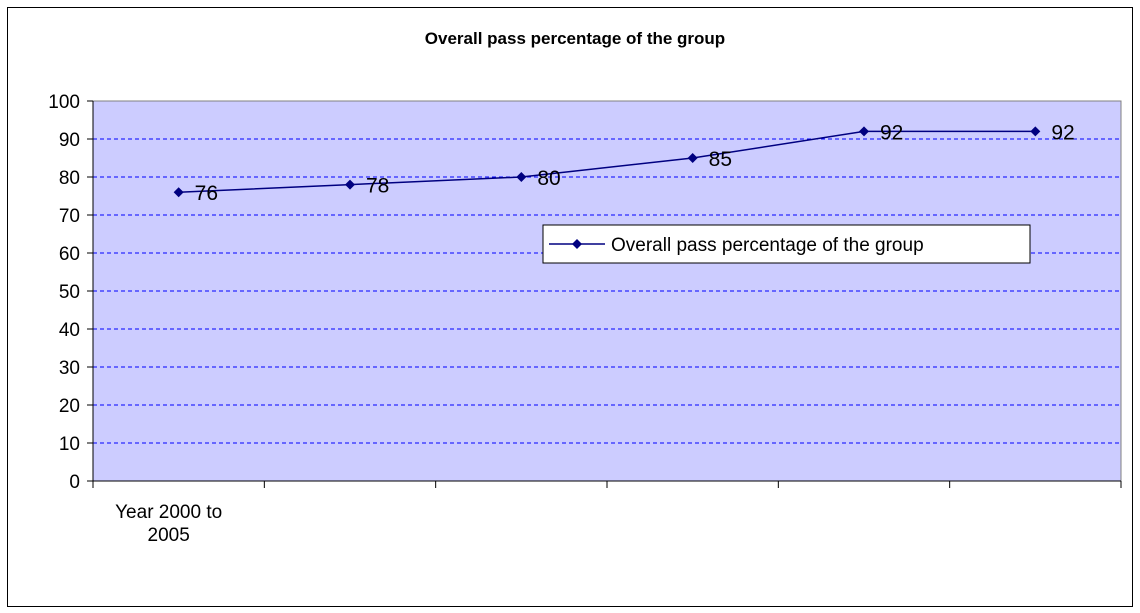 The width and height of the screenshot is (1140, 613). What do you see at coordinates (69, 216) in the screenshot?
I see `y-tick-label: 70` at bounding box center [69, 216].